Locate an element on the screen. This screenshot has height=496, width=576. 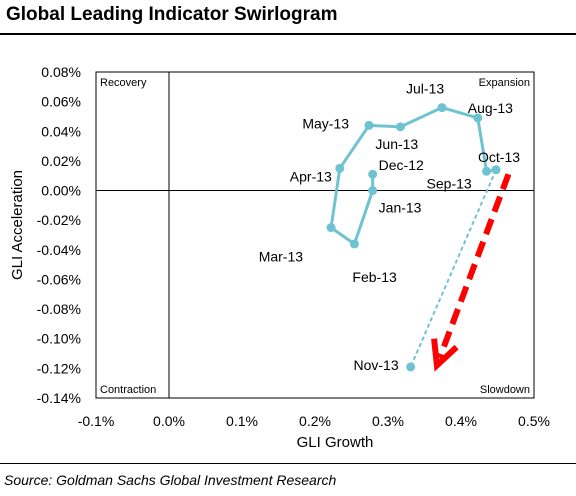
y-tick-label: -0.14% is located at coordinates (59, 398).